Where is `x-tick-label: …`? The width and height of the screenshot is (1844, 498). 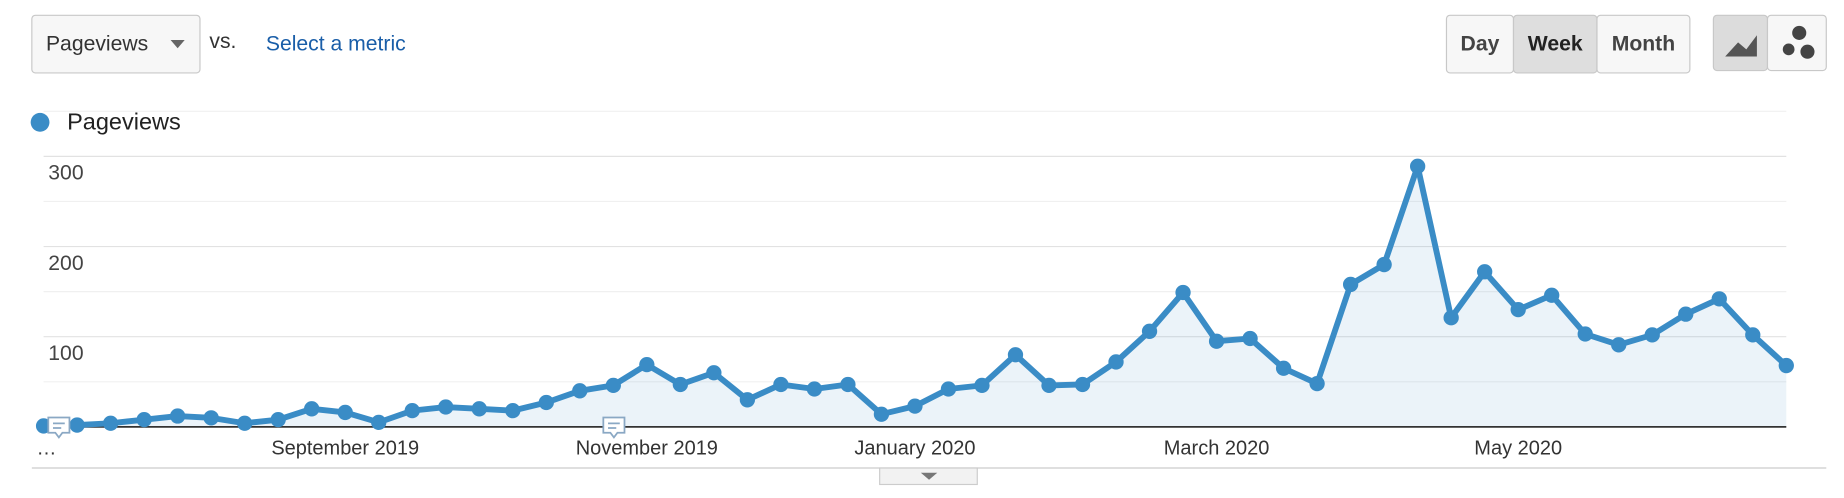
x-tick-label: … is located at coordinates (47, 448).